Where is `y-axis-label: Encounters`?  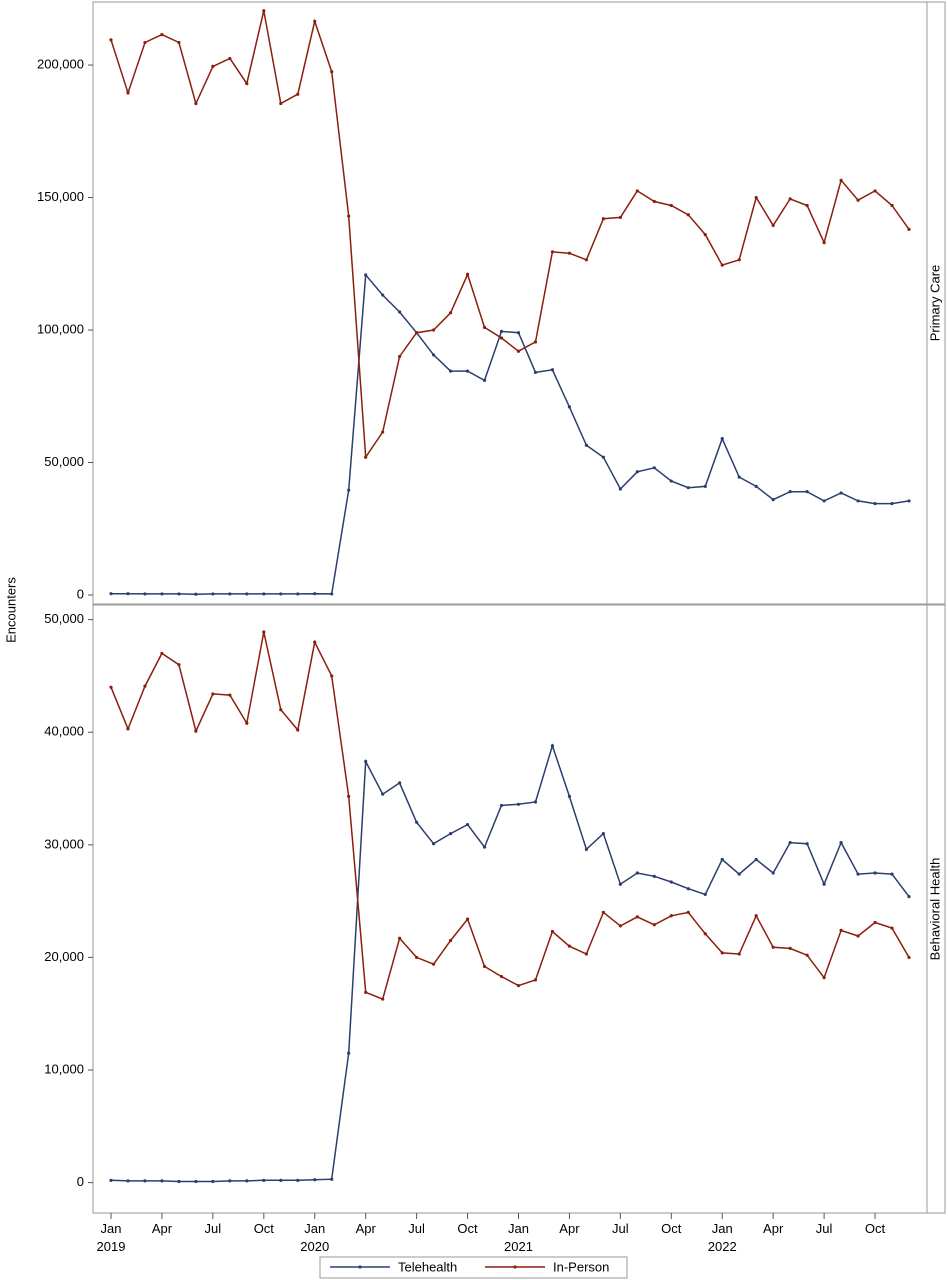 y-axis-label: Encounters is located at coordinates (10, 610).